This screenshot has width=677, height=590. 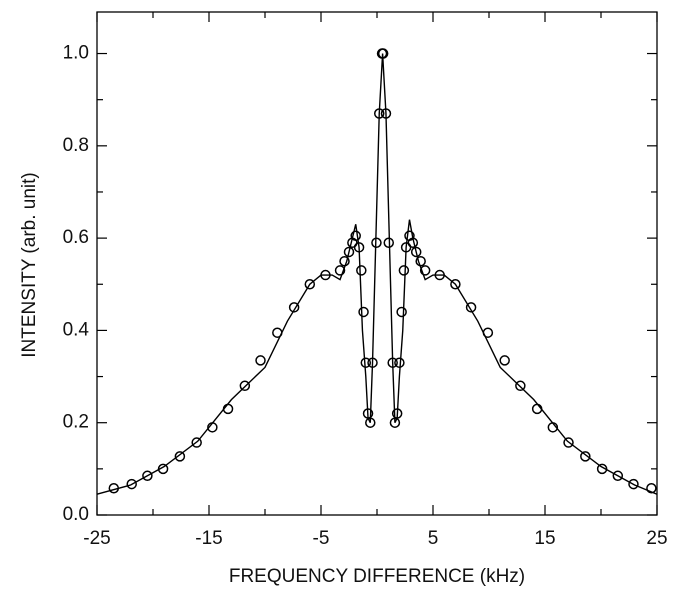 I want to click on y-tick-label: 0.2, so click(x=76, y=422).